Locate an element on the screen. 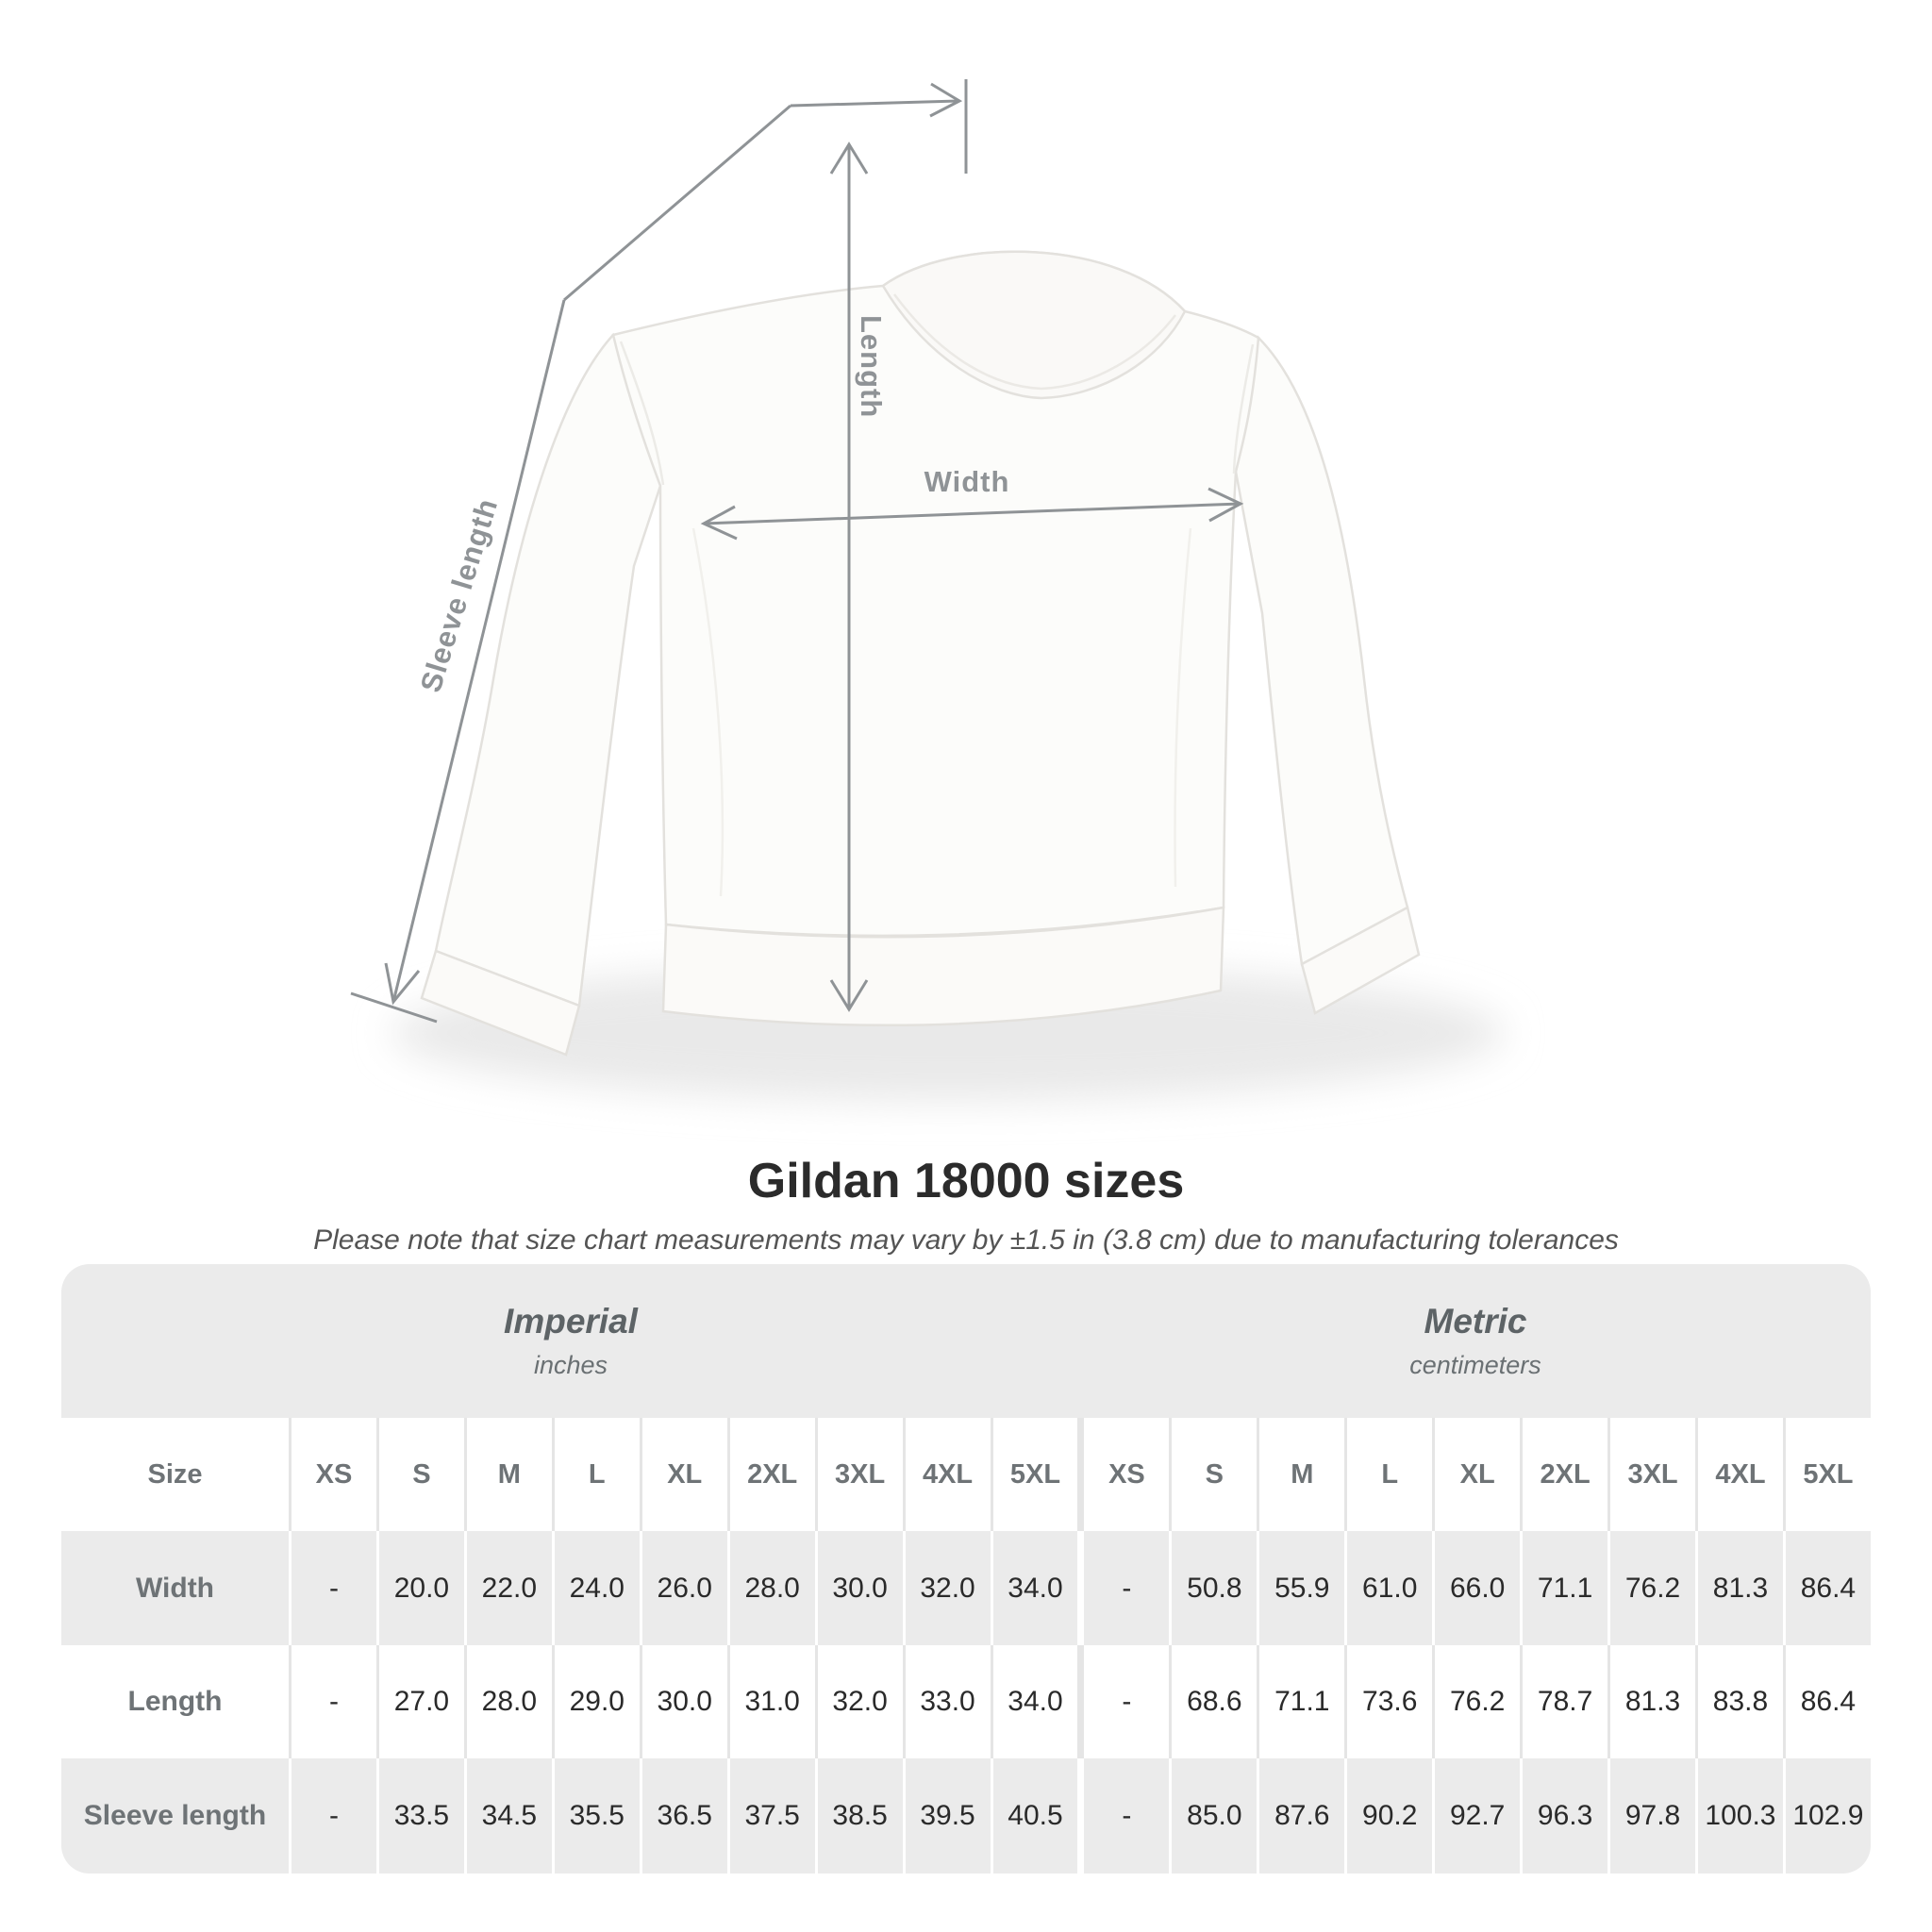 The width and height of the screenshot is (1932, 1932). row-label: Length is located at coordinates (175, 1701).